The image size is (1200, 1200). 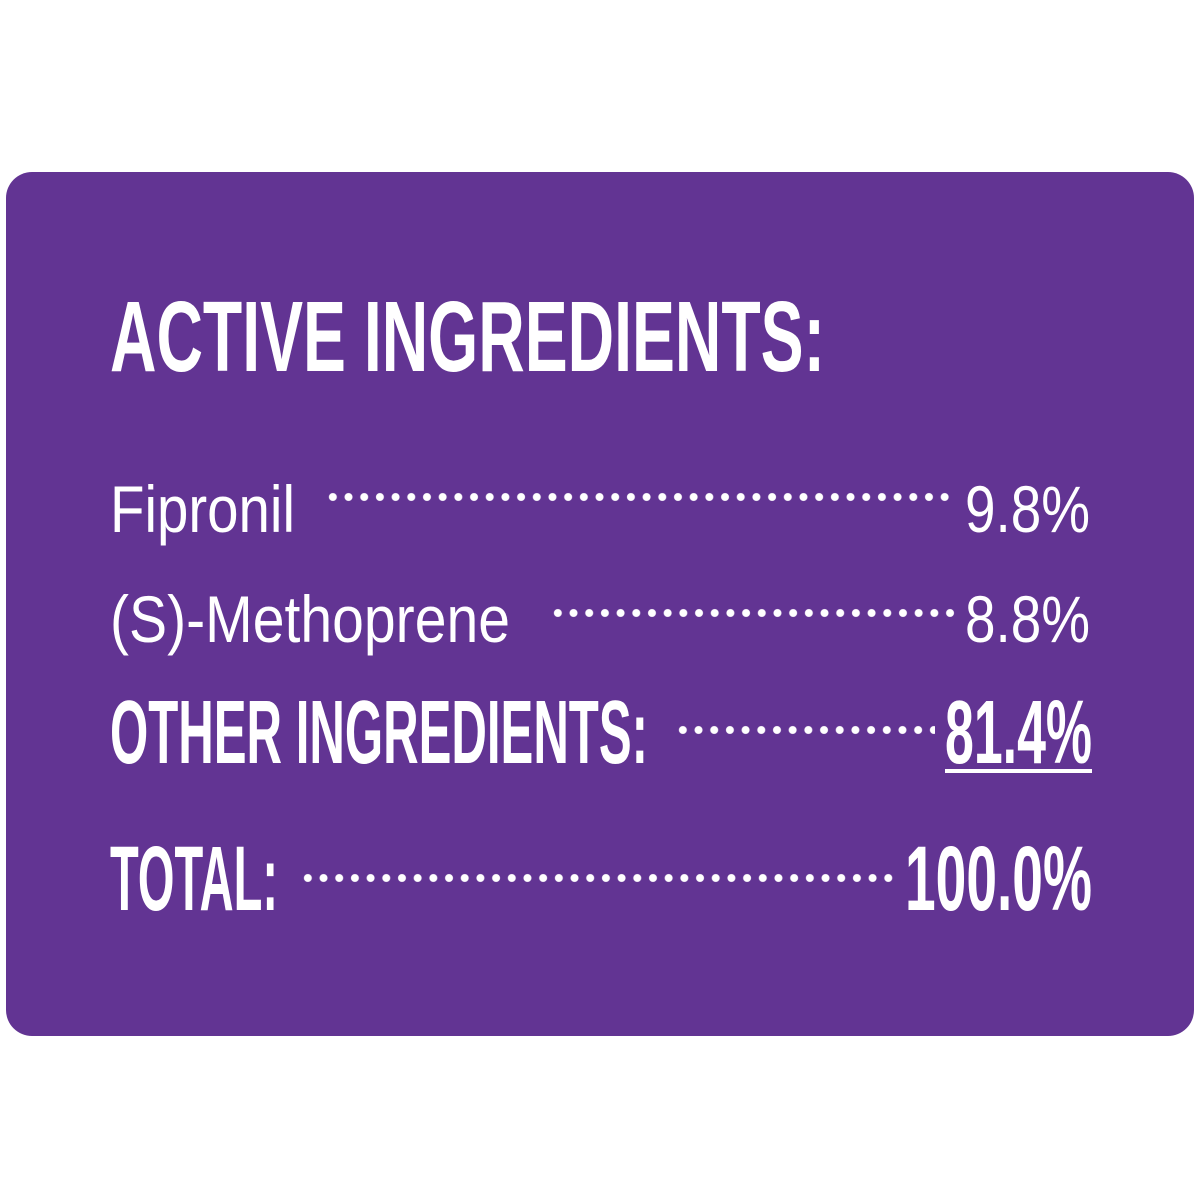 What do you see at coordinates (1018, 771) in the screenshot?
I see `sum-underline` at bounding box center [1018, 771].